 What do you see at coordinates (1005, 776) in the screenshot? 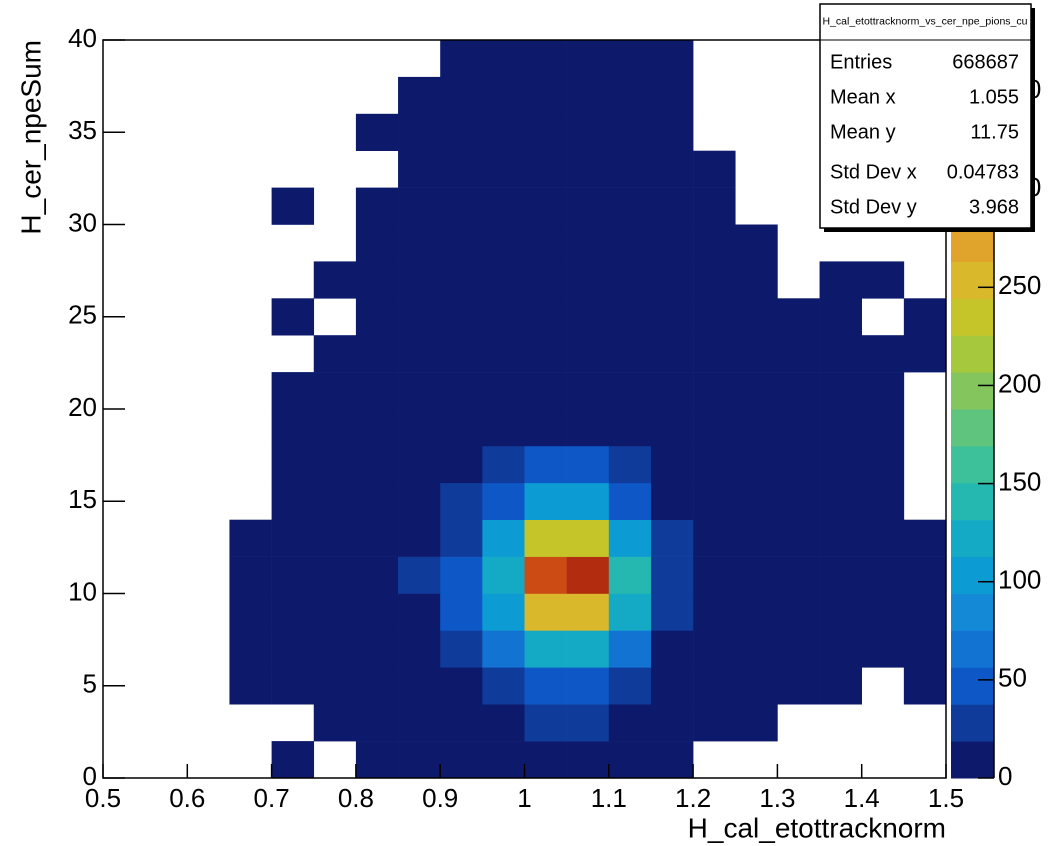
I see `z-tick-label: 0` at bounding box center [1005, 776].